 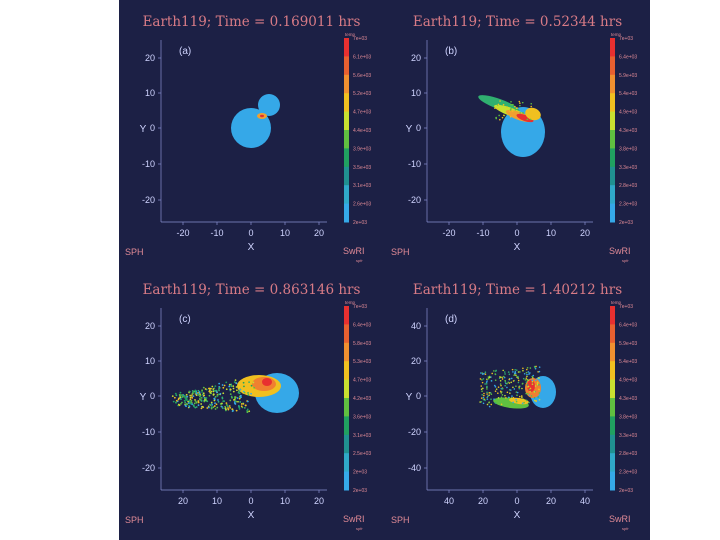 What do you see at coordinates (628, 325) in the screenshot?
I see `colorbar-label: 6.4e+03` at bounding box center [628, 325].